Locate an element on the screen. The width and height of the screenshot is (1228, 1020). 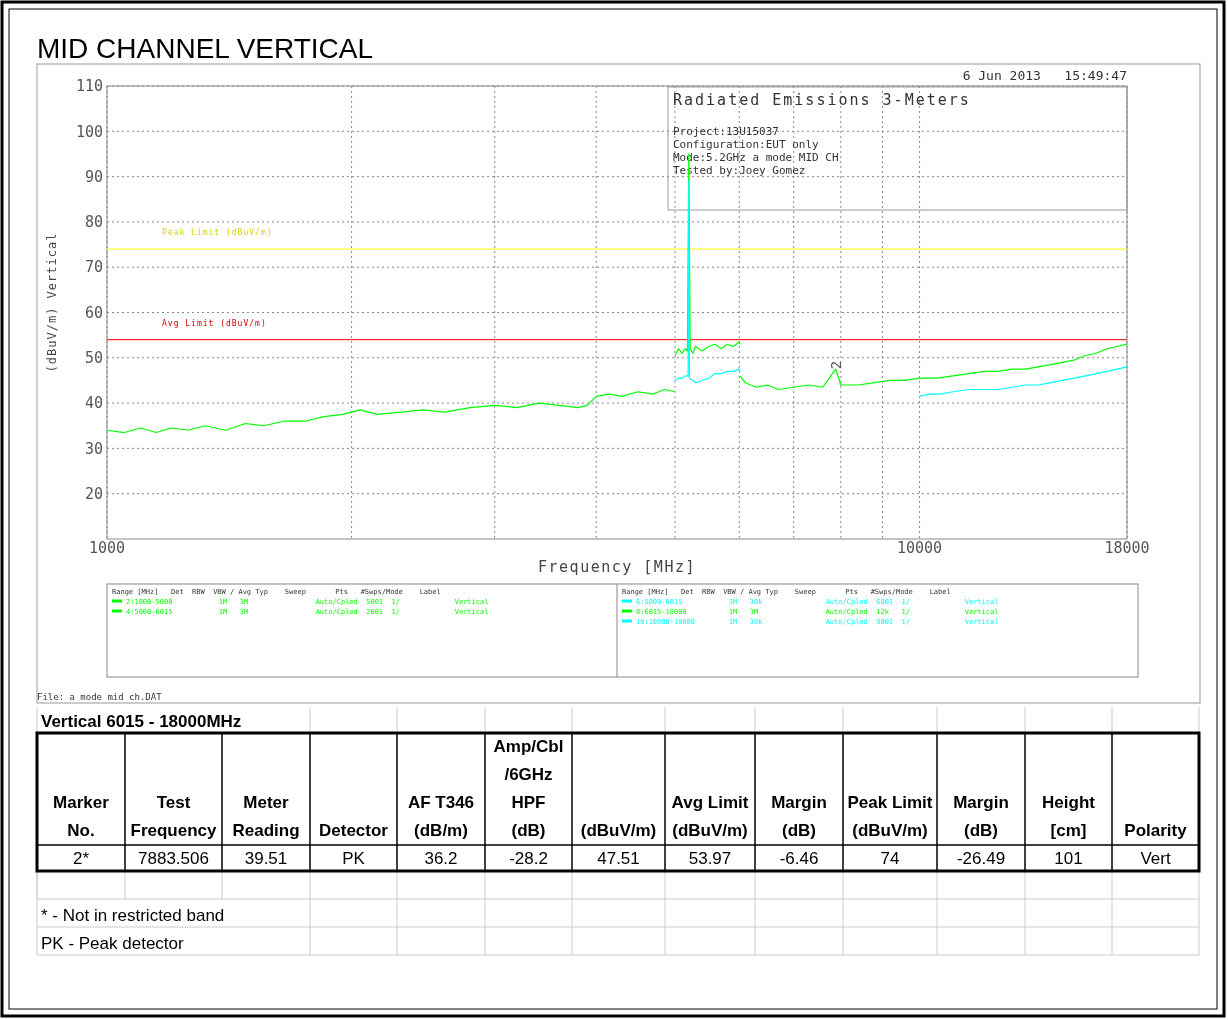
category-label: Detector is located at coordinates (354, 830).